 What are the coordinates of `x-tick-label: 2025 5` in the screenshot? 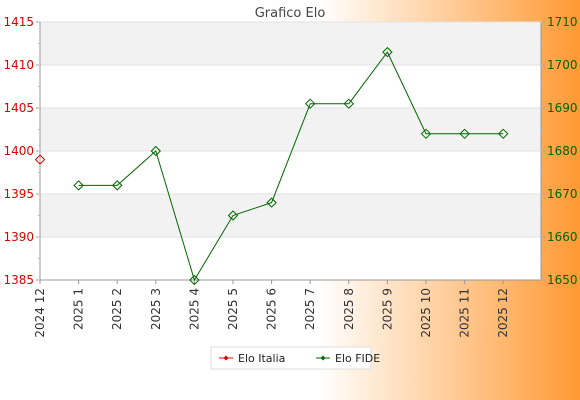 It's located at (233, 309).